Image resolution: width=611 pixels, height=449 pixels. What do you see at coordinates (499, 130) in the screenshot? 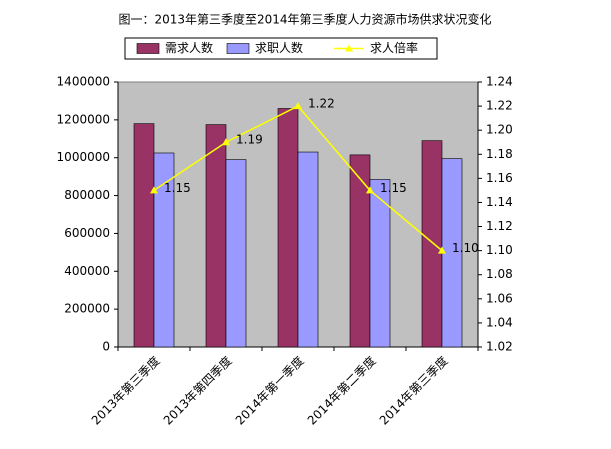
I see `y2-tick-label: 1.20` at bounding box center [499, 130].